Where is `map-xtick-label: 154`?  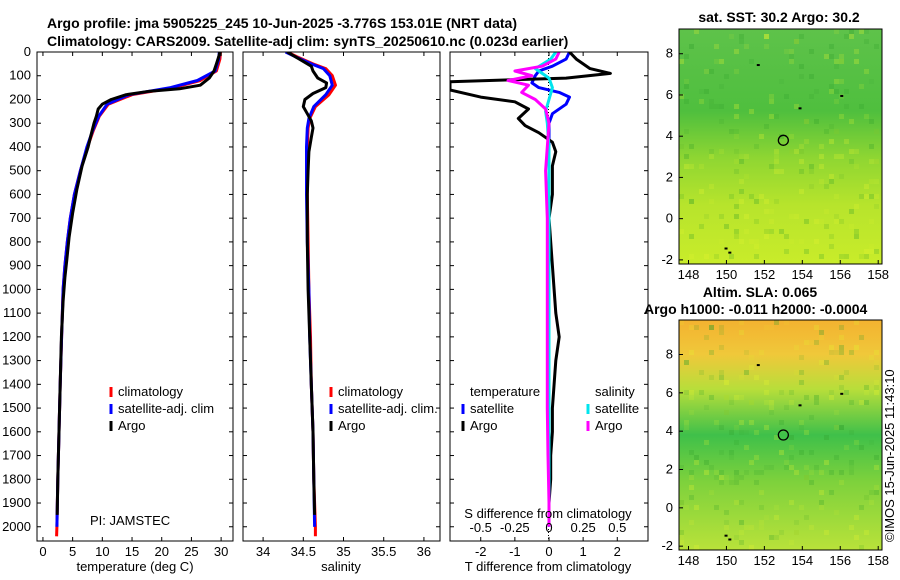
map-xtick-label: 154 is located at coordinates (802, 274).